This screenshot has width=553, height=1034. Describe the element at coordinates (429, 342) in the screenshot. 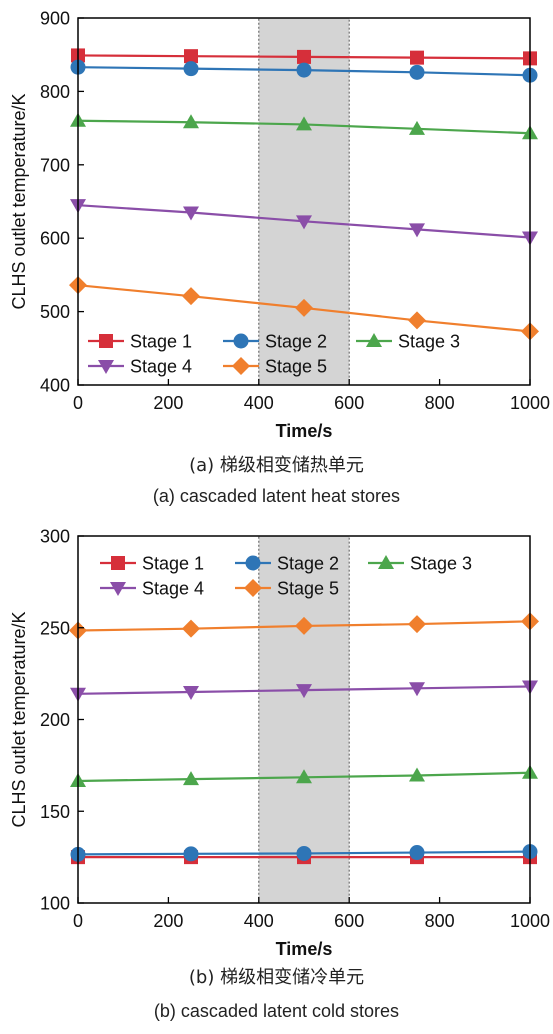

I see `legend-label-a-3: Stage 3` at that location.